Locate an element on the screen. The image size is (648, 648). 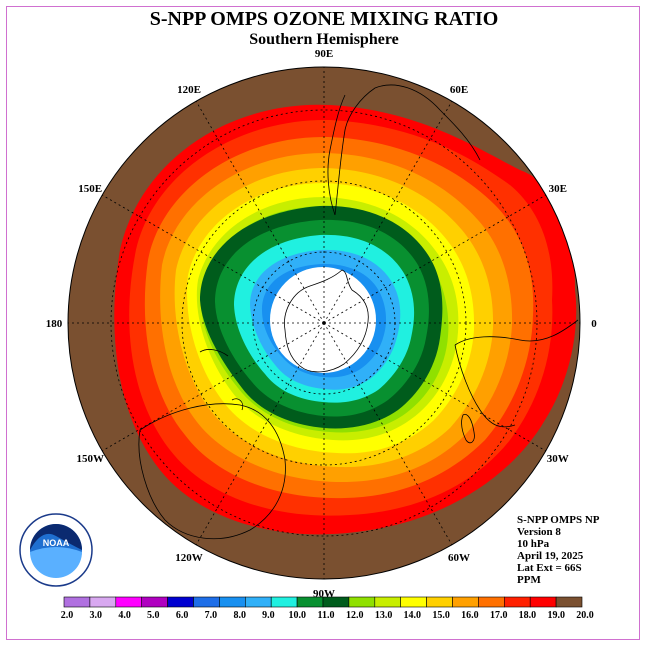
lon-label-3: 0 is located at coordinates (594, 324).